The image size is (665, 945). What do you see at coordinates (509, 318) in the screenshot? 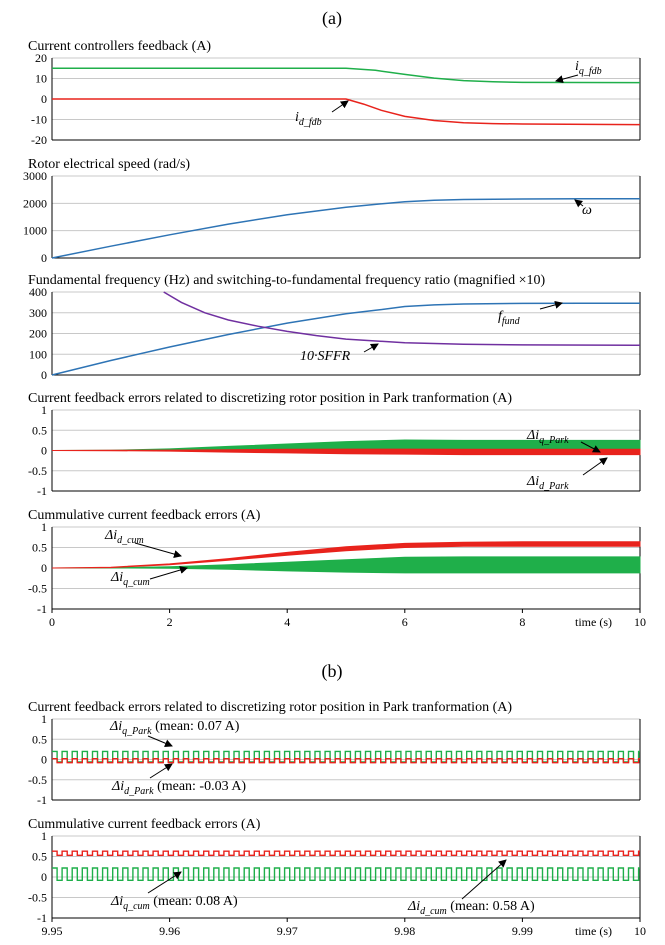
I see `annotation-label: ffund` at bounding box center [509, 318].